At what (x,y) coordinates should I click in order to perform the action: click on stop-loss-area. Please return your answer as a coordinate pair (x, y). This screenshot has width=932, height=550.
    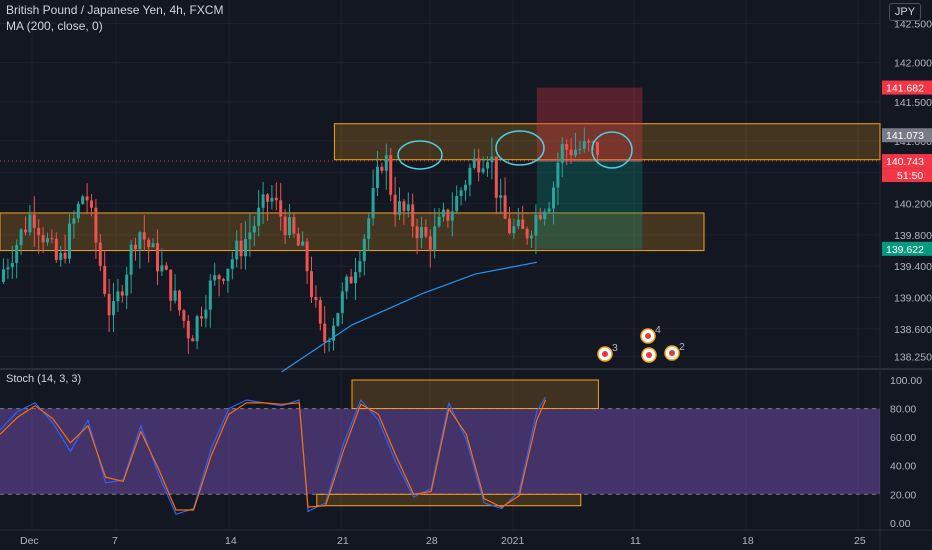
    Looking at the image, I should click on (589, 124).